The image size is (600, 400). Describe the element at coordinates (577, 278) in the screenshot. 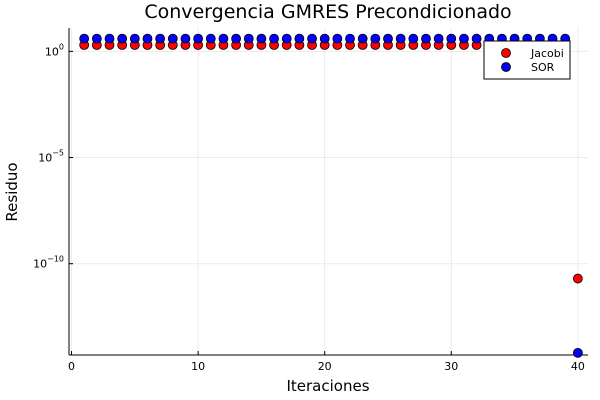

I see `point-jacobi` at that location.